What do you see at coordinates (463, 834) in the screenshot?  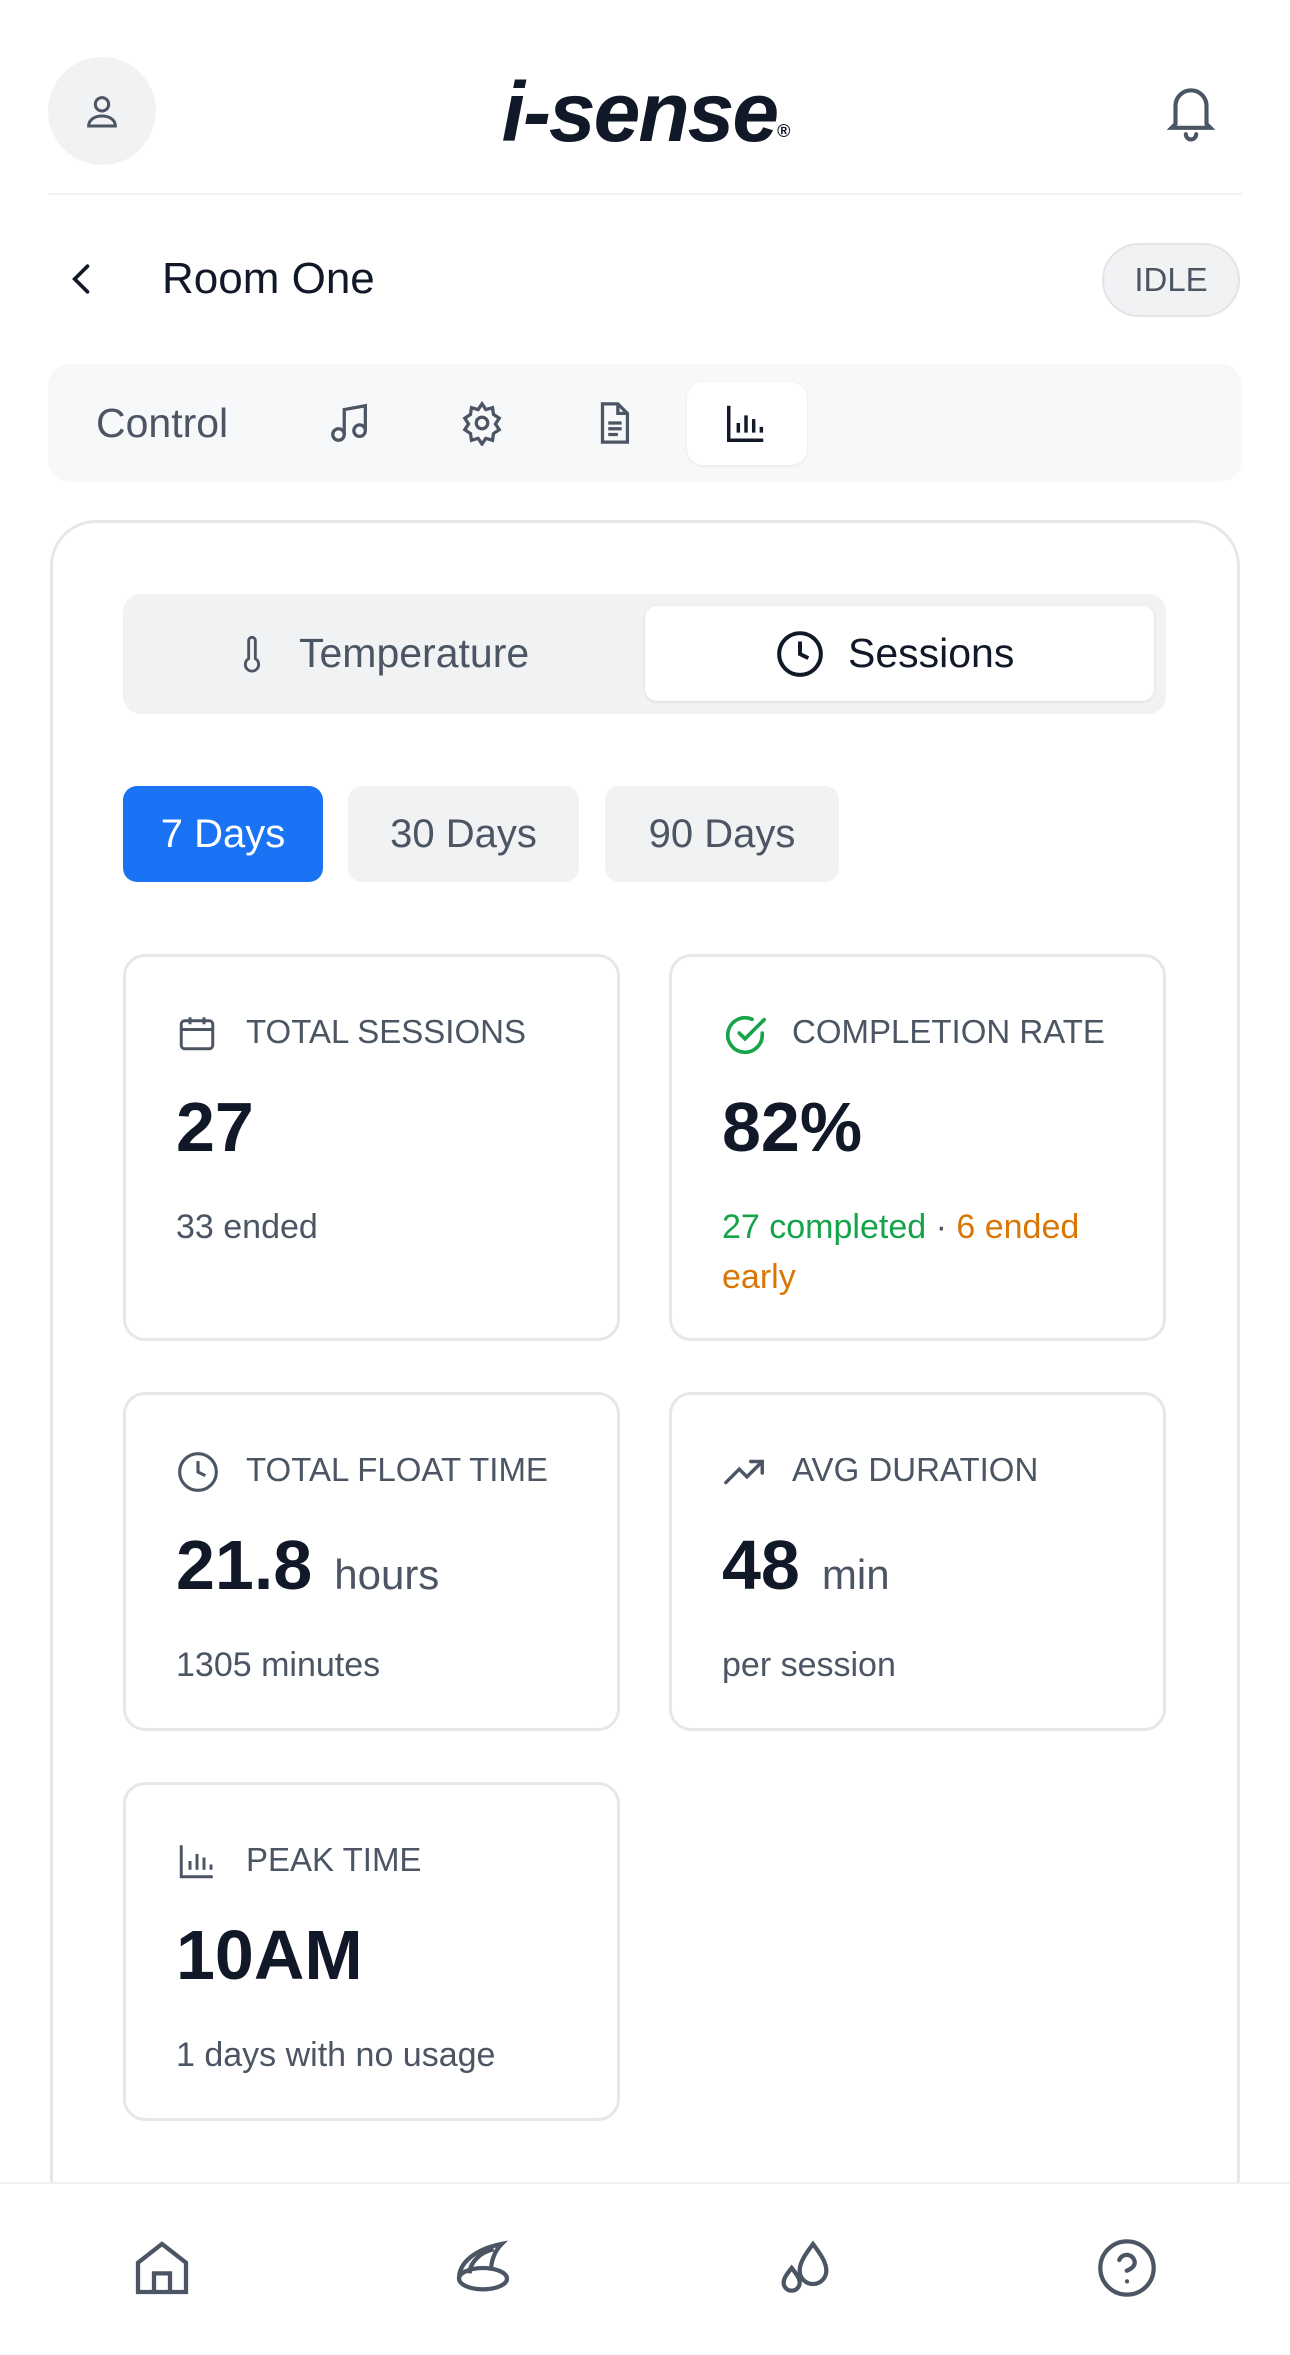 I see `range-button: 30 Days` at bounding box center [463, 834].